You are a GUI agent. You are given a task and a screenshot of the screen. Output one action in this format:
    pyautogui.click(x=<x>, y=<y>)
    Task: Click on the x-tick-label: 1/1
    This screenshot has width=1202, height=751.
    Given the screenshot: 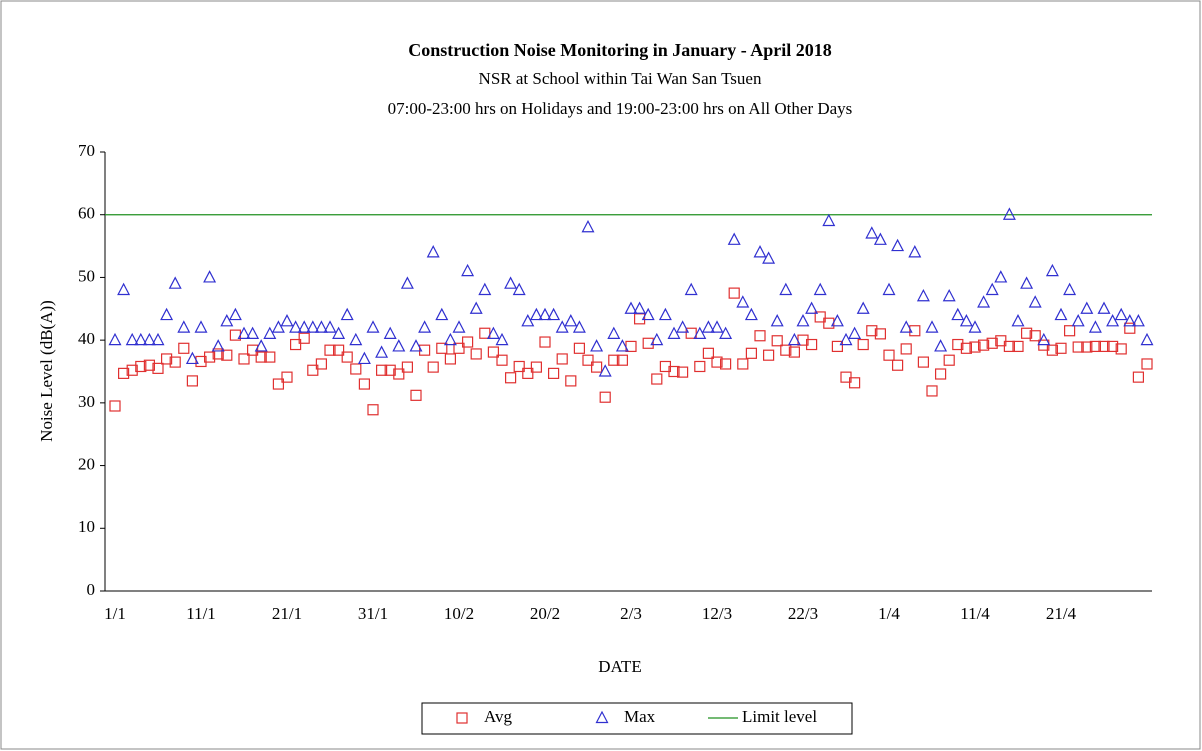 What is the action you would take?
    pyautogui.click(x=115, y=613)
    